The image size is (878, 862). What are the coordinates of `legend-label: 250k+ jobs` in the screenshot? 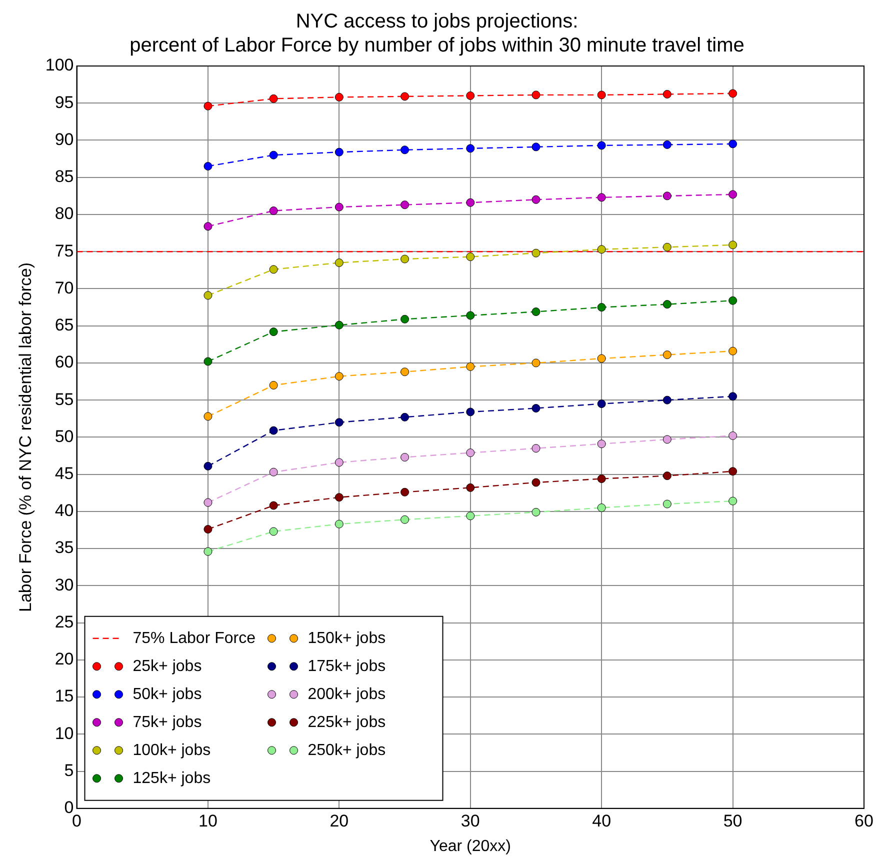 It's located at (347, 750).